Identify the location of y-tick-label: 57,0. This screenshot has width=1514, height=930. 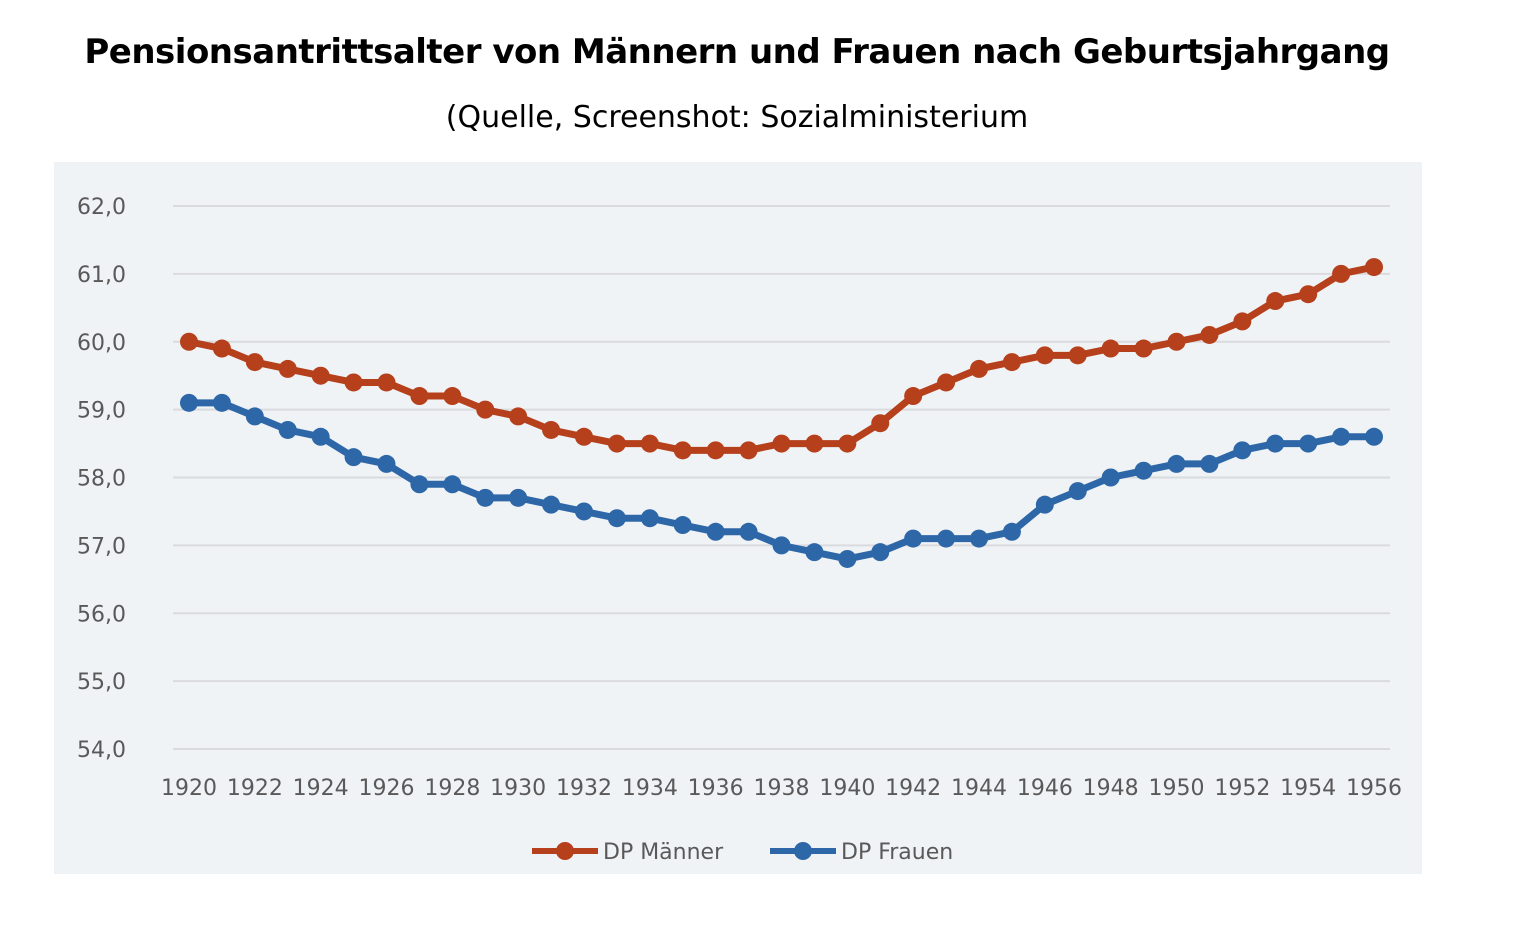
(101, 546).